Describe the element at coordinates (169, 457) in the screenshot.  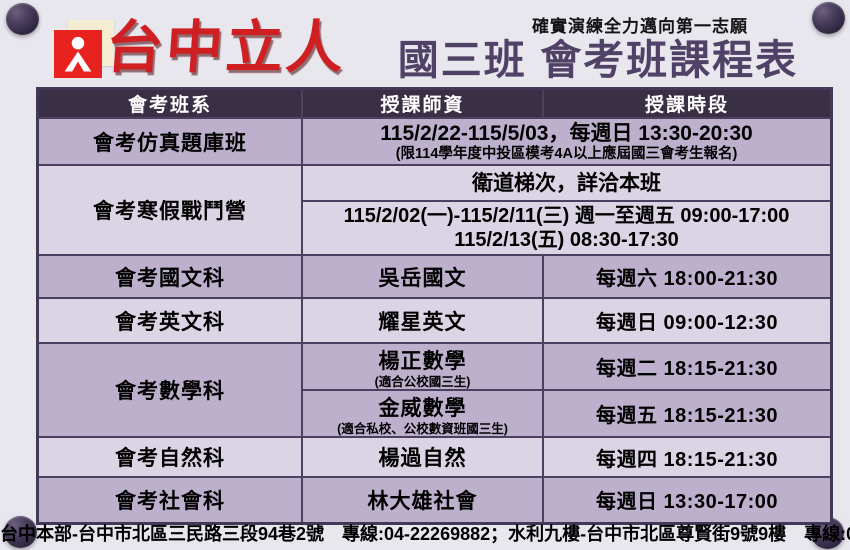
I see `program-cell: 會考自然科` at that location.